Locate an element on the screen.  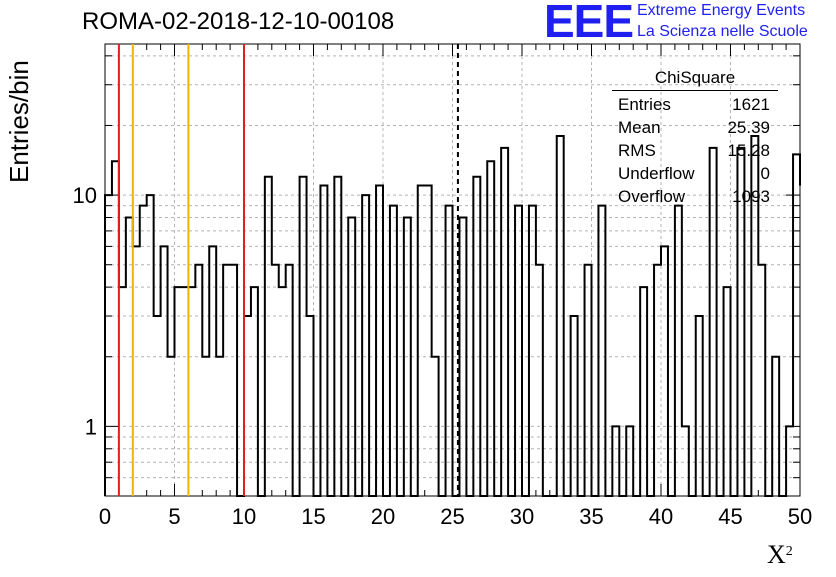
x-axis-label: X2 is located at coordinates (780, 555).